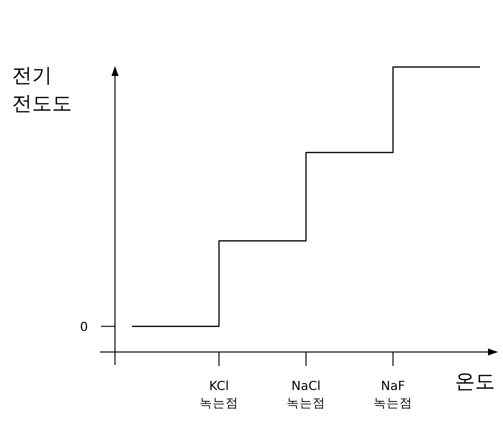 This screenshot has width=503, height=438. What do you see at coordinates (219, 394) in the screenshot?
I see `x-tick-label: KCl 녹는점` at bounding box center [219, 394].